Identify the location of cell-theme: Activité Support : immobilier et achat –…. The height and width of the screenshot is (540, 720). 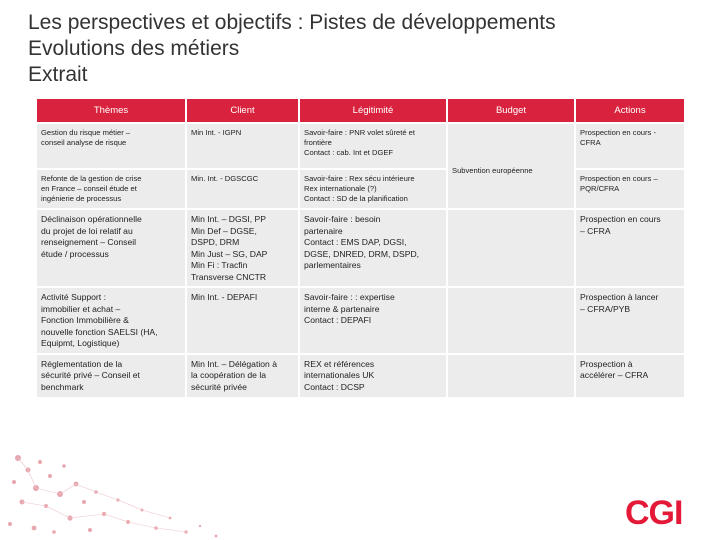
(112, 320).